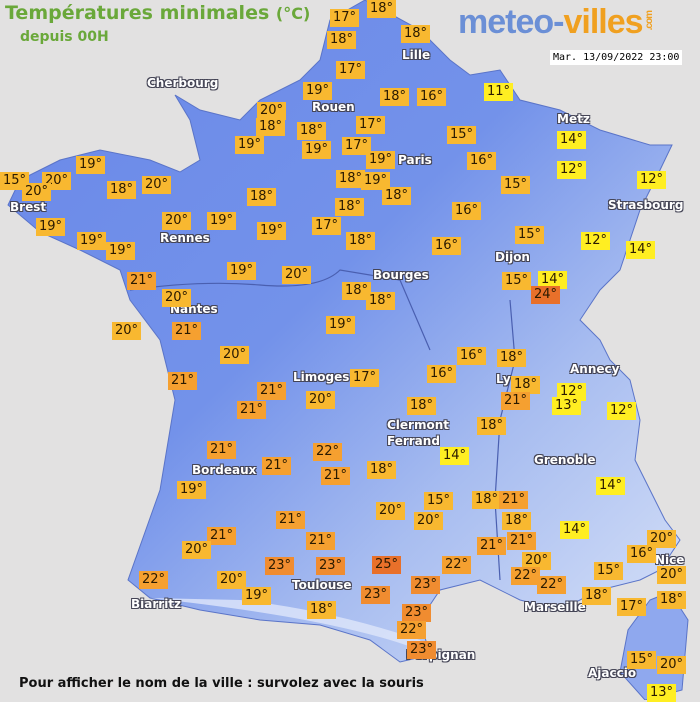 The width and height of the screenshot is (700, 702). Describe the element at coordinates (556, 22) in the screenshot. I see `site-logo: meteo-villes .com` at that location.